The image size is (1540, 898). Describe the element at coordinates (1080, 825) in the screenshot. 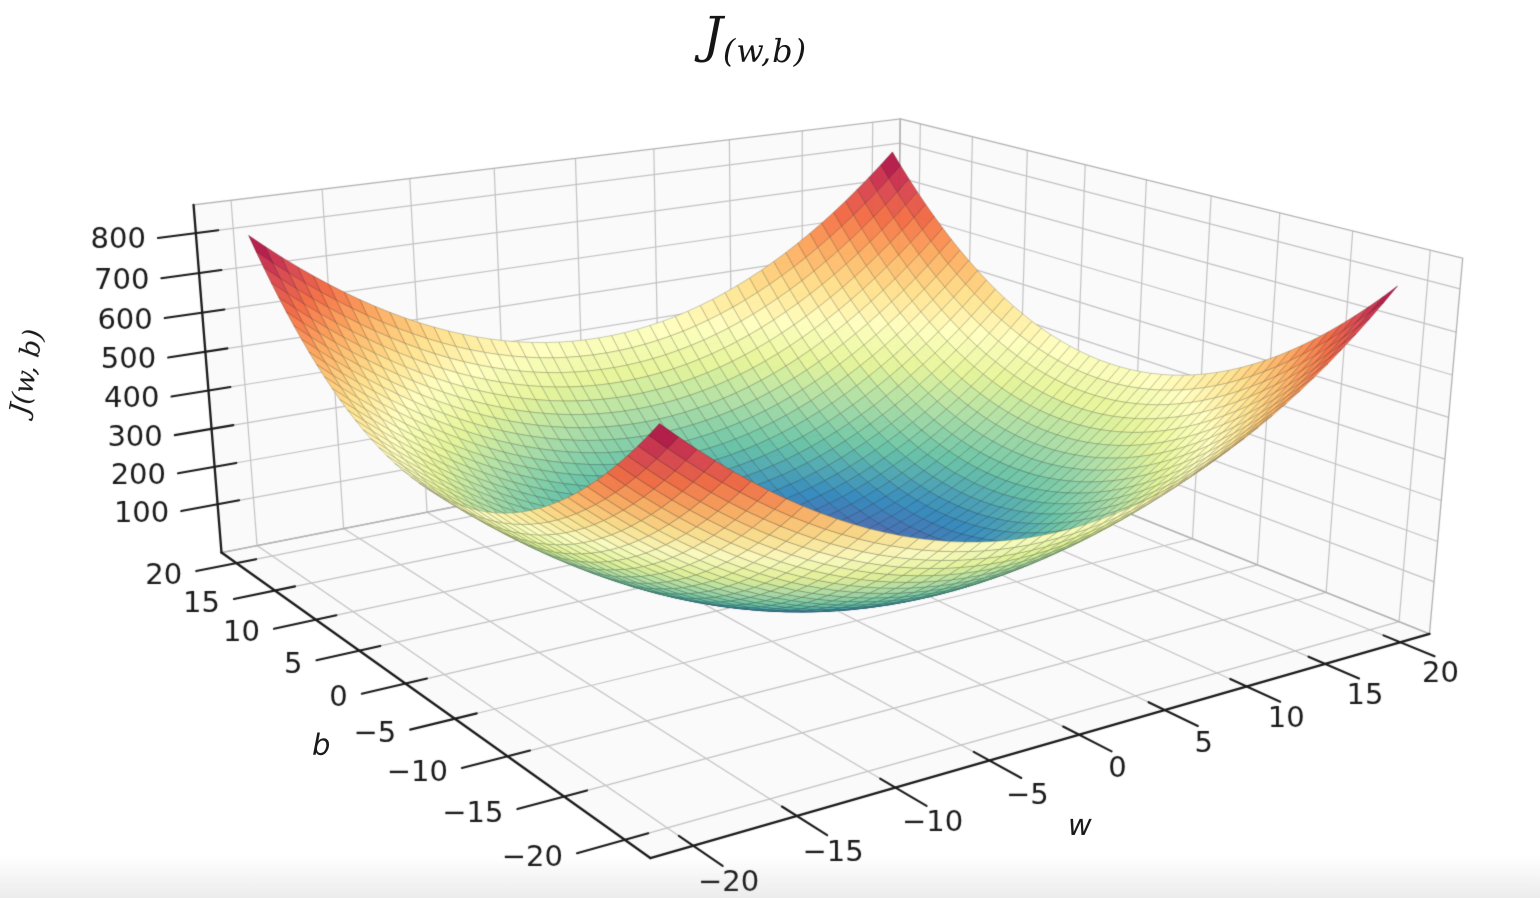

I see `x-axis-label: w` at that location.